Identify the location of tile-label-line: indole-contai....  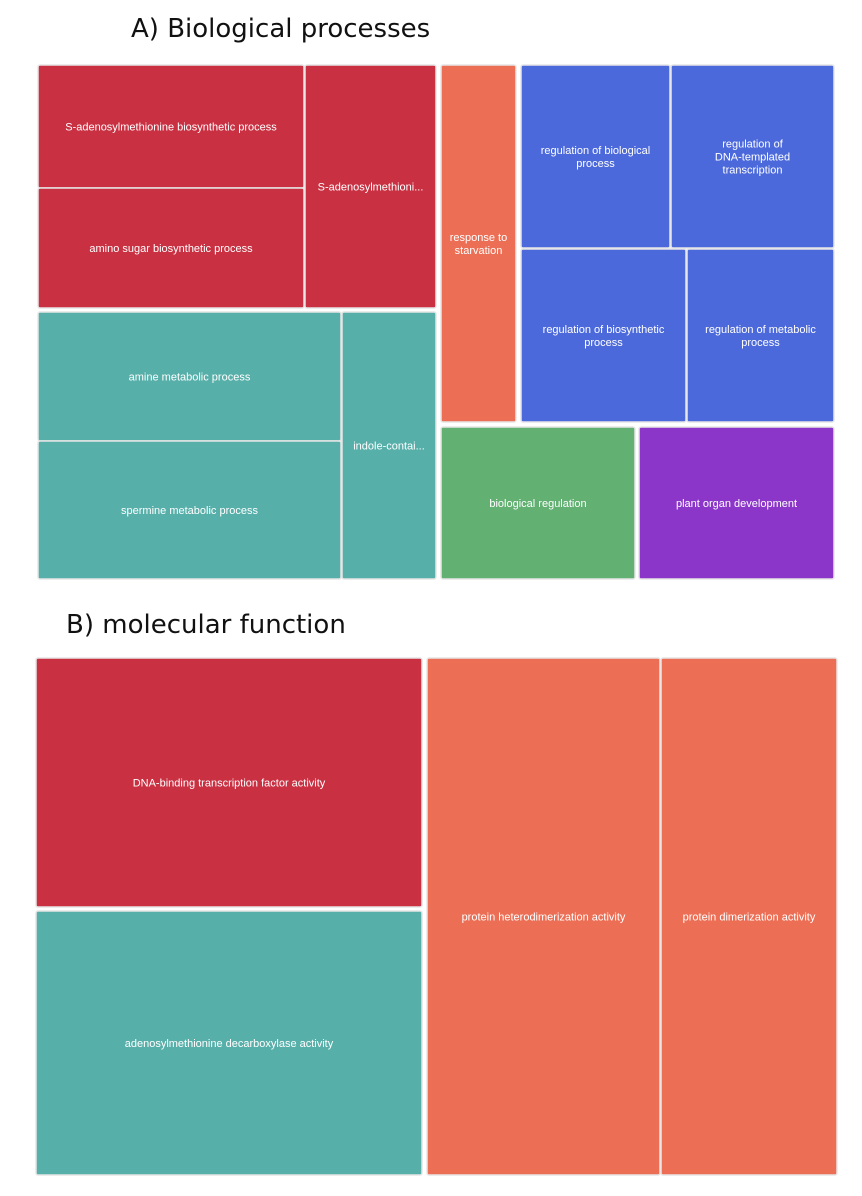
(389, 447).